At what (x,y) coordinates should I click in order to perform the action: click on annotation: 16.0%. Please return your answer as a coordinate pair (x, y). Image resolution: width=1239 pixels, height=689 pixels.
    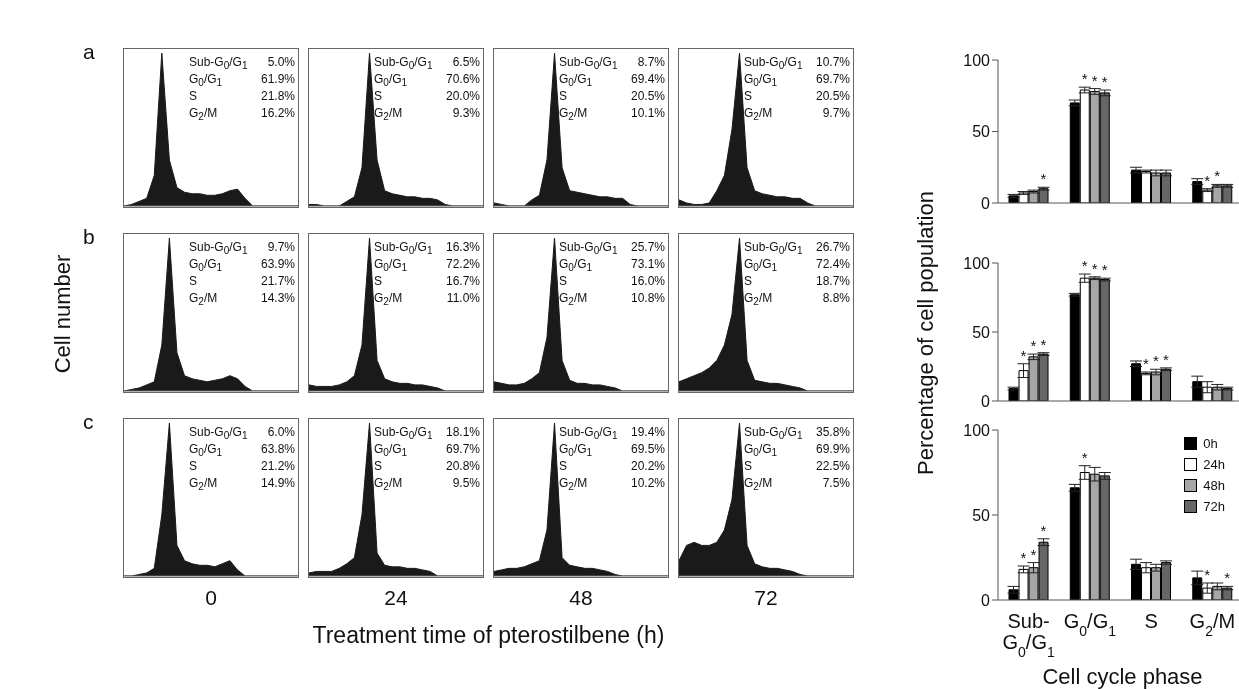
    Looking at the image, I should click on (647, 281).